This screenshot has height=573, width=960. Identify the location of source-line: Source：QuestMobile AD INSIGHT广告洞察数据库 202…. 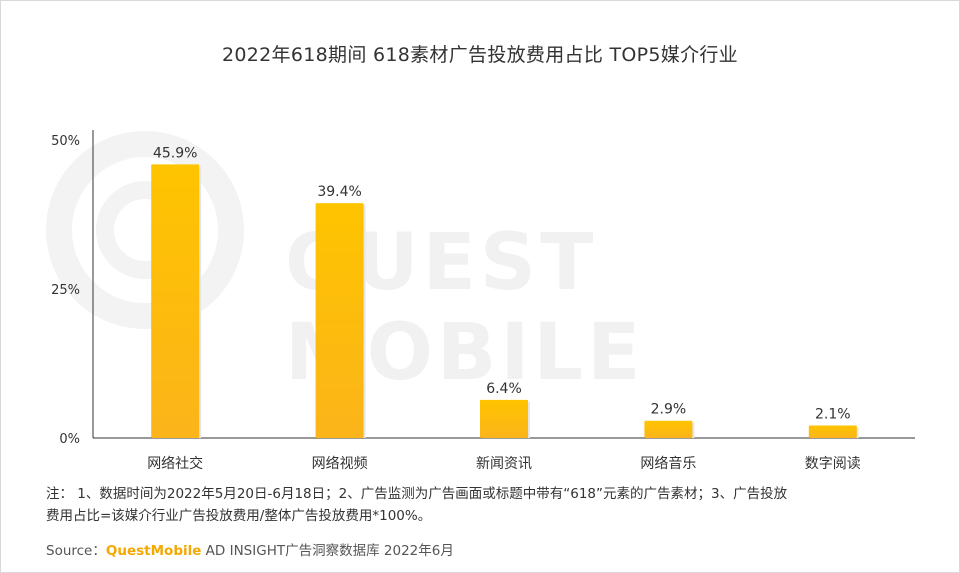
(250, 549).